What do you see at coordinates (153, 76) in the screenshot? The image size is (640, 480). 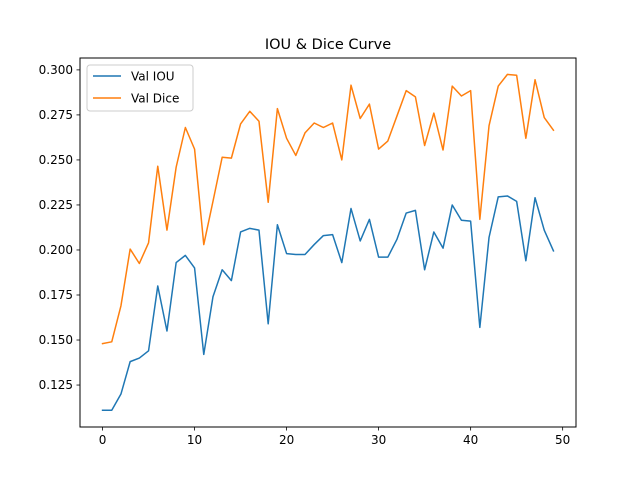 I see `legend-label: Val IOU` at bounding box center [153, 76].